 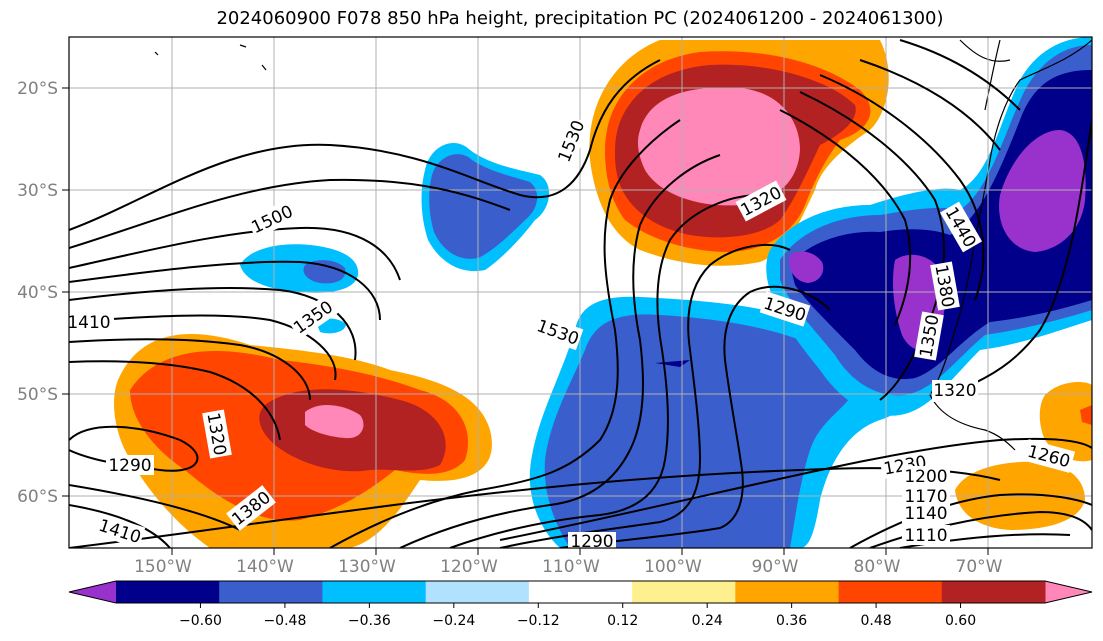 What do you see at coordinates (453, 621) in the screenshot?
I see `colorbar-tick-label: −0.24` at bounding box center [453, 621].